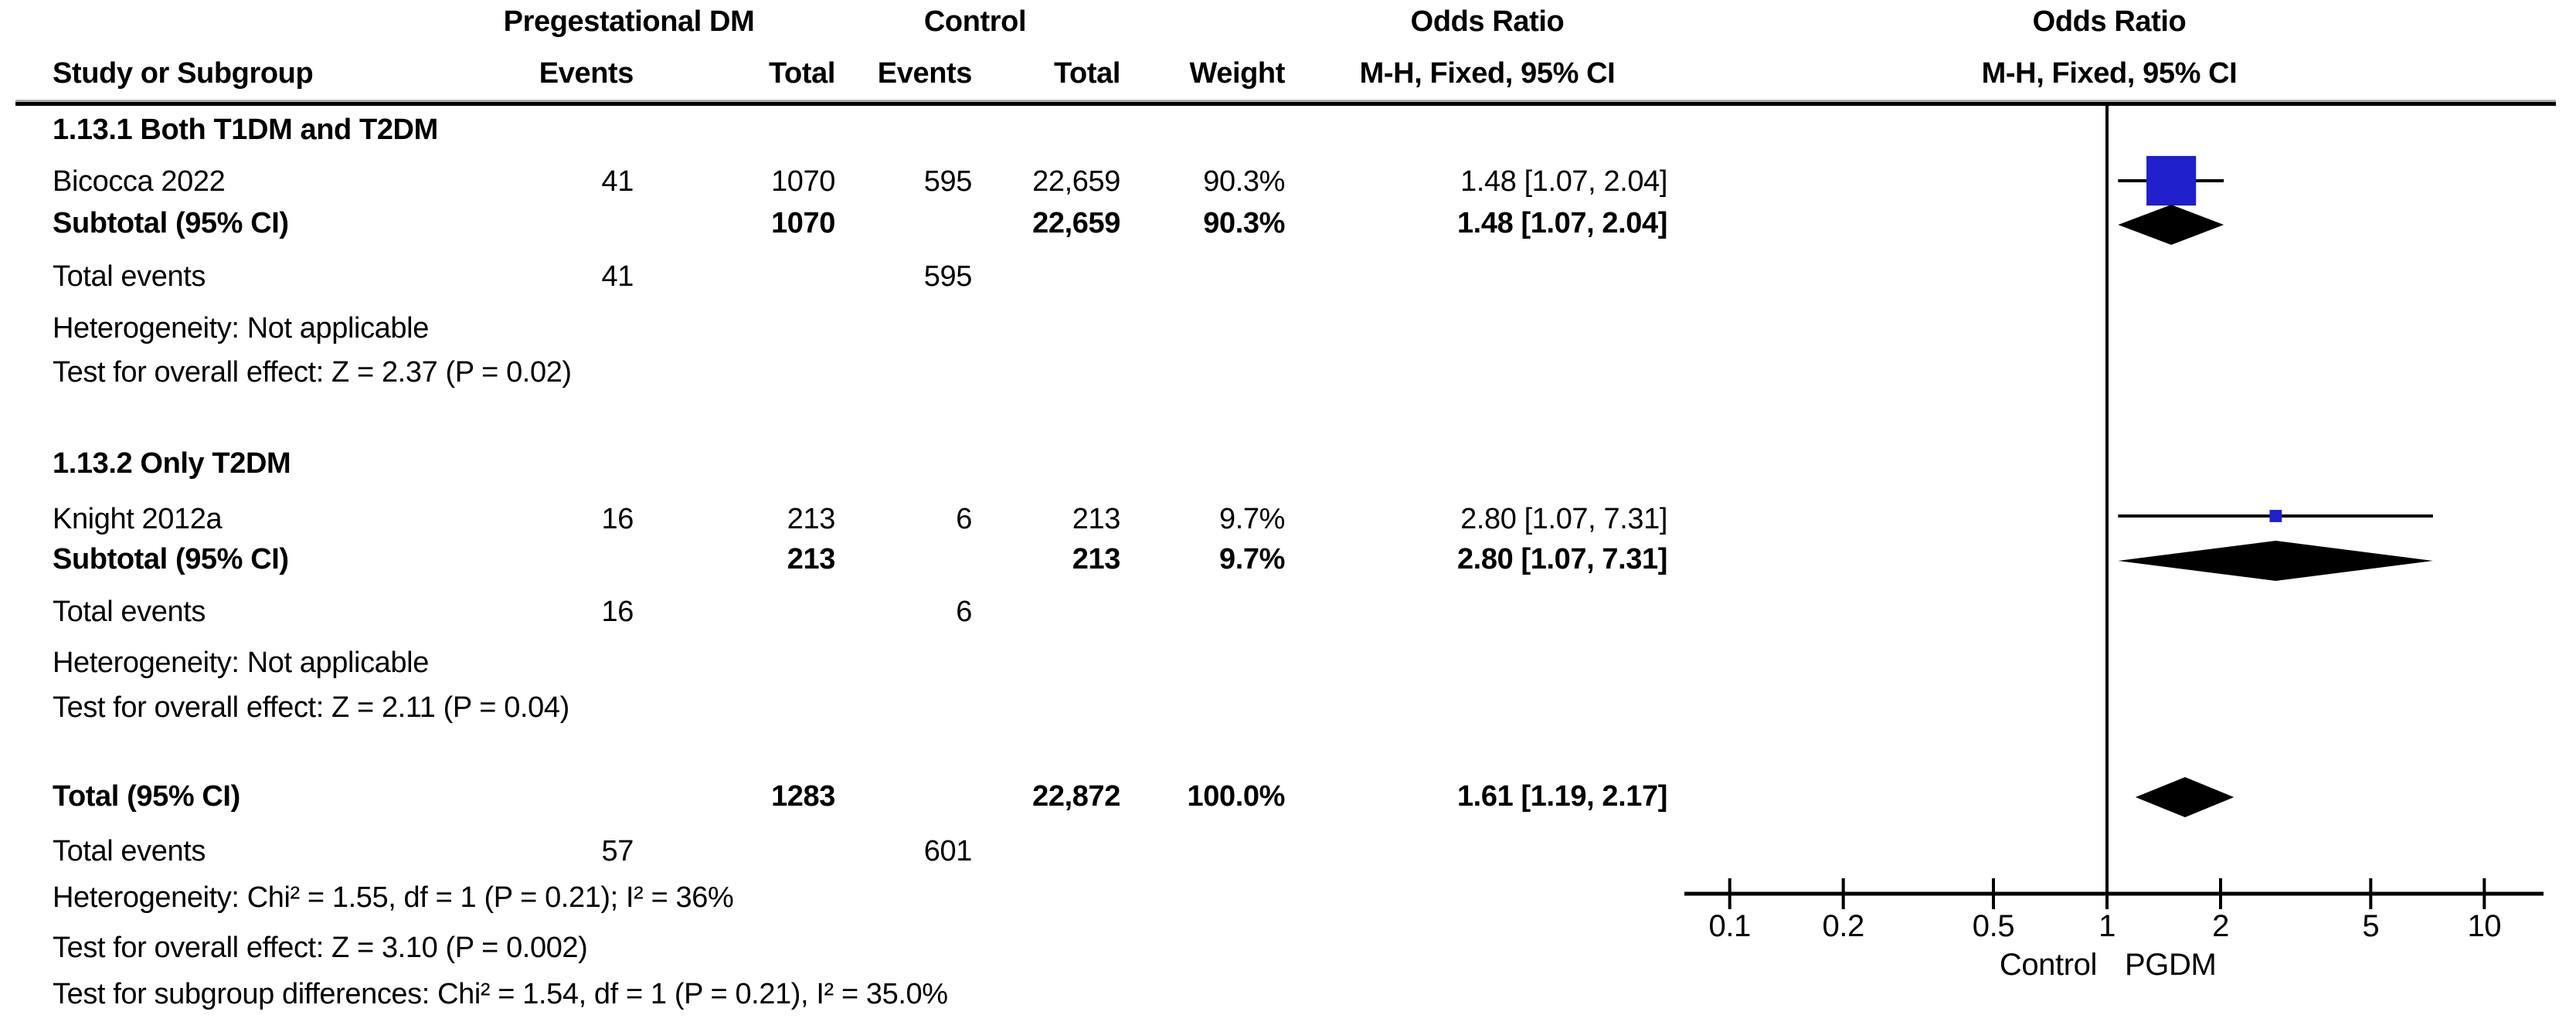  Describe the element at coordinates (1076, 181) in the screenshot. I see `study-total2: 22,659` at that location.